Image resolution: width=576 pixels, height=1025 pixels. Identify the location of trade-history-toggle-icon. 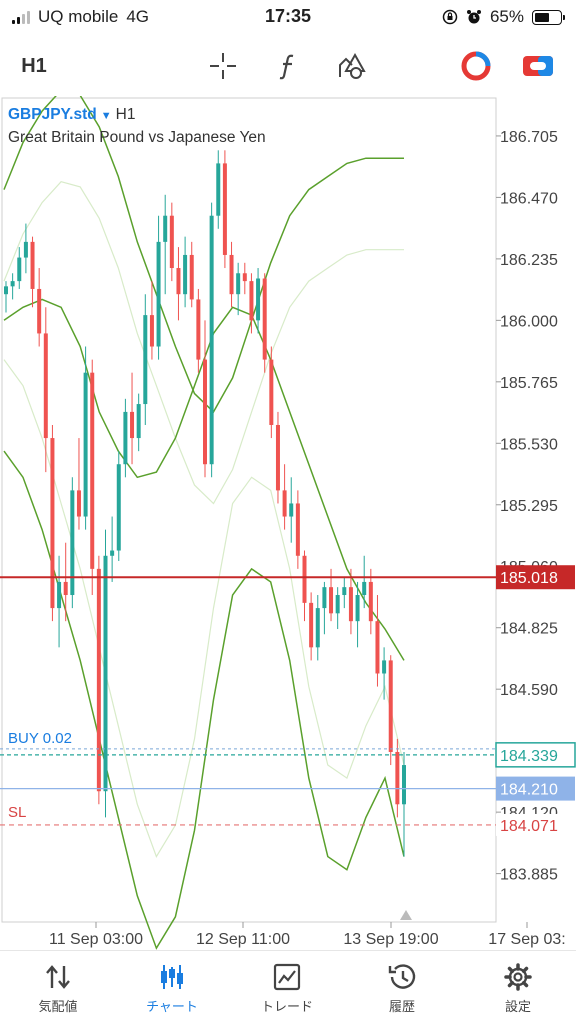
(476, 66).